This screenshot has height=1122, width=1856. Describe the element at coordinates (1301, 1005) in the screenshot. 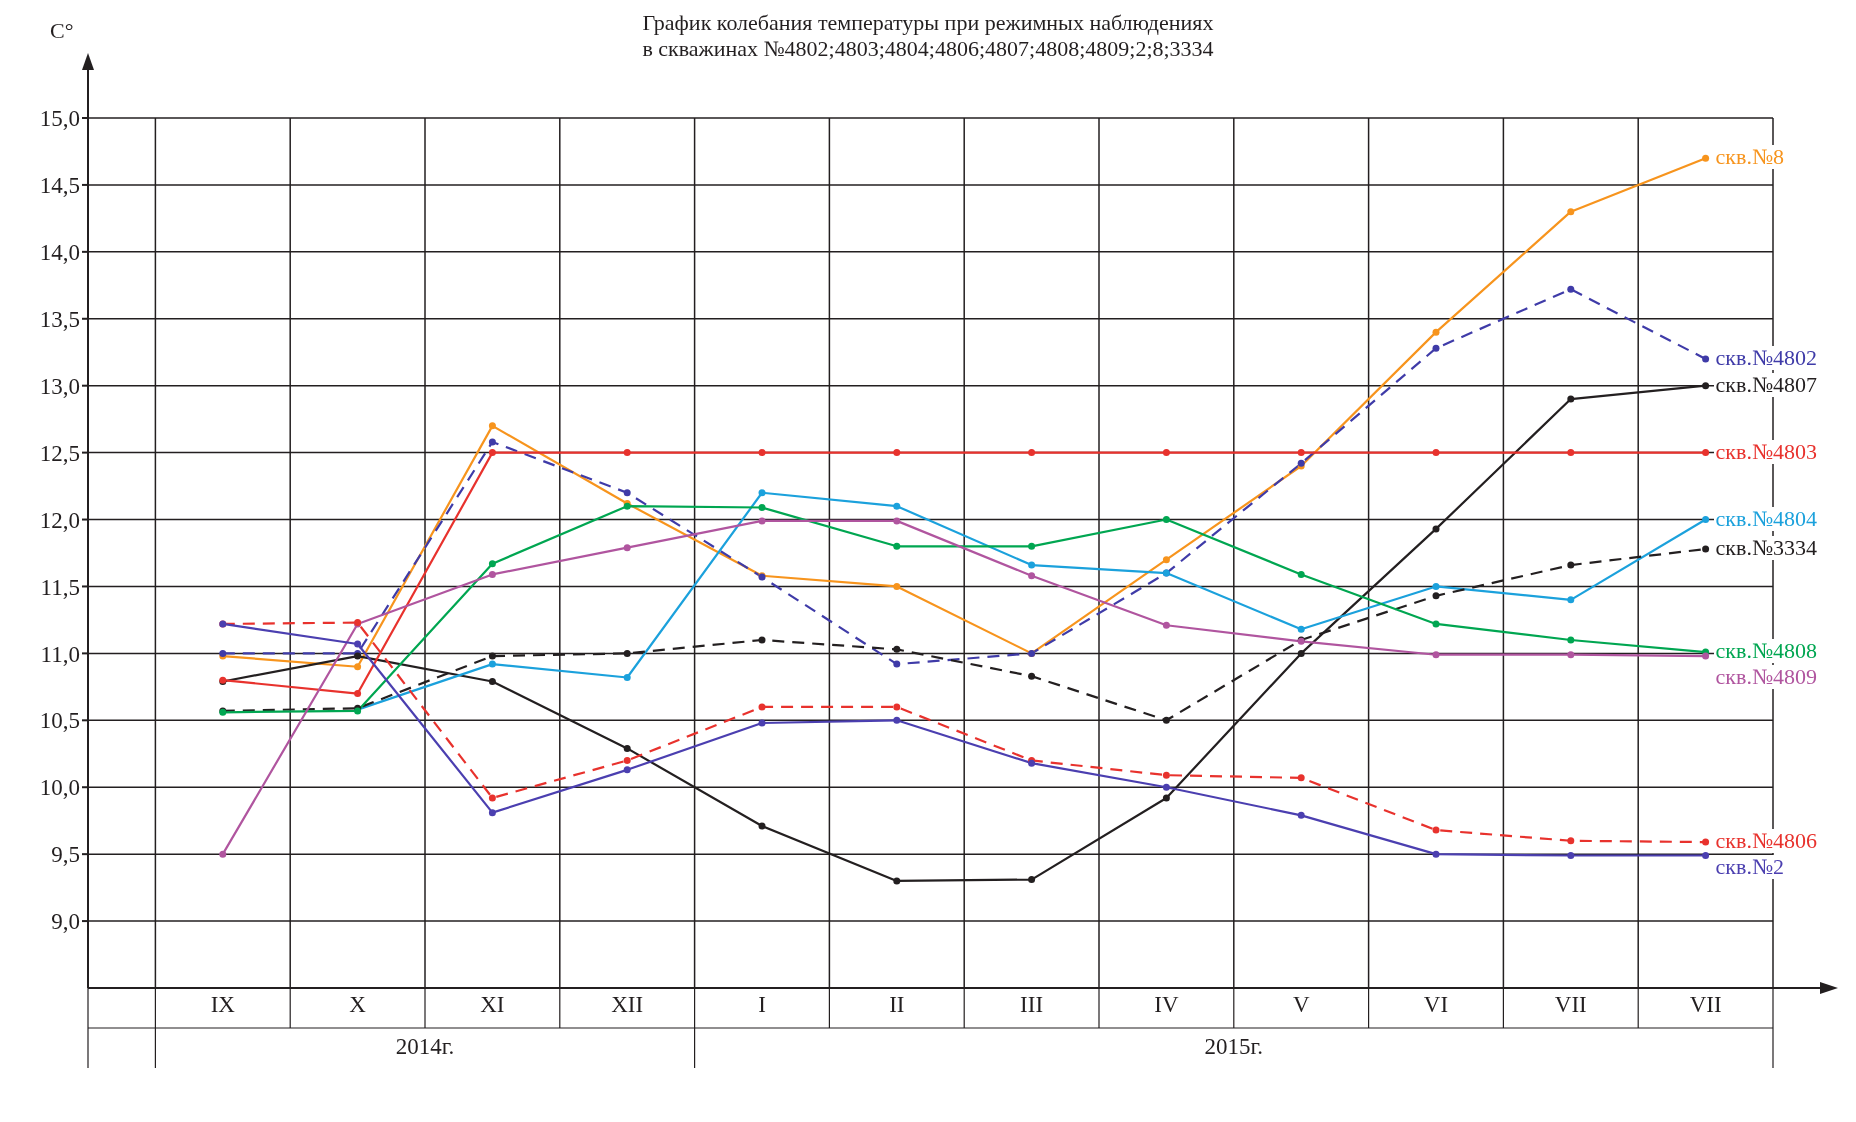

I see `x-tick-label: V` at that location.